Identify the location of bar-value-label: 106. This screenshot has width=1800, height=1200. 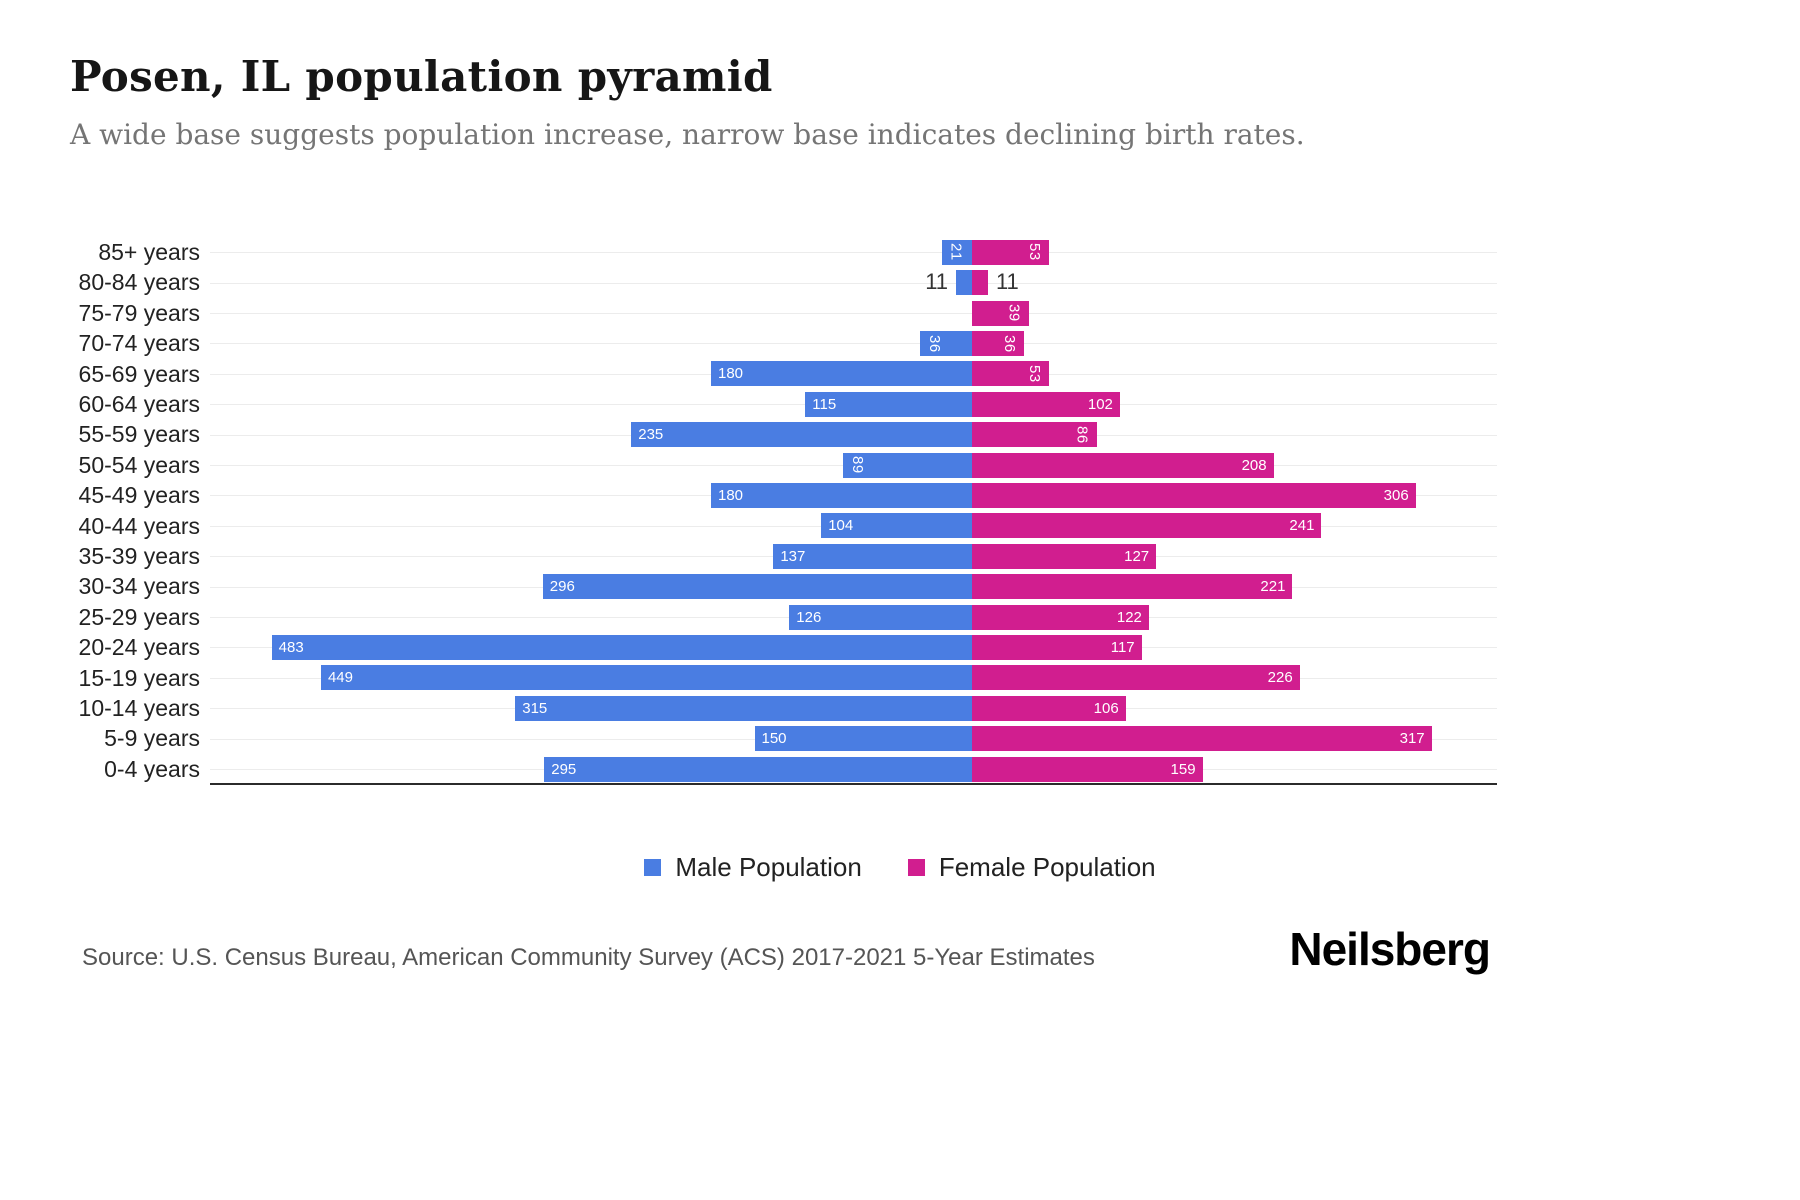
(1106, 708).